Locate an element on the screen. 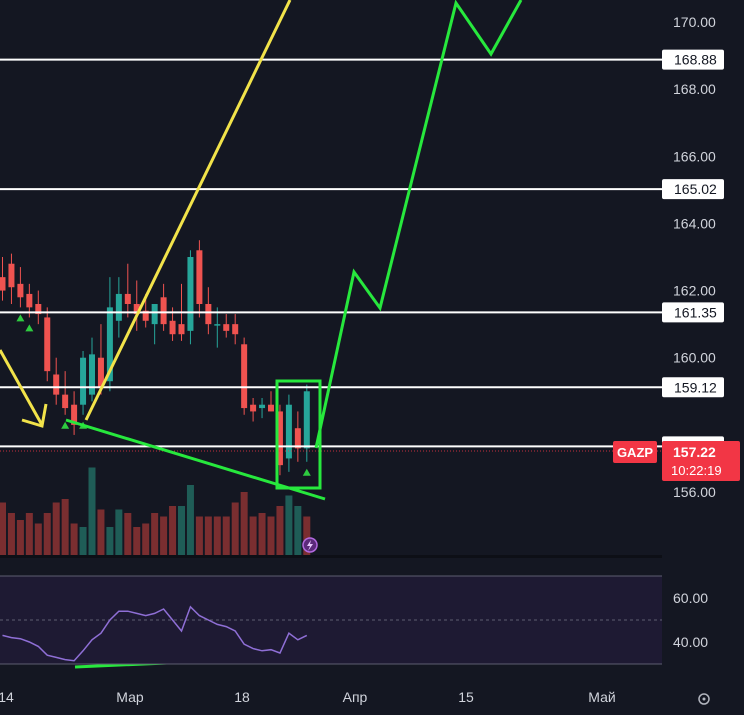  price-tick-label: 156.00 is located at coordinates (694, 492).